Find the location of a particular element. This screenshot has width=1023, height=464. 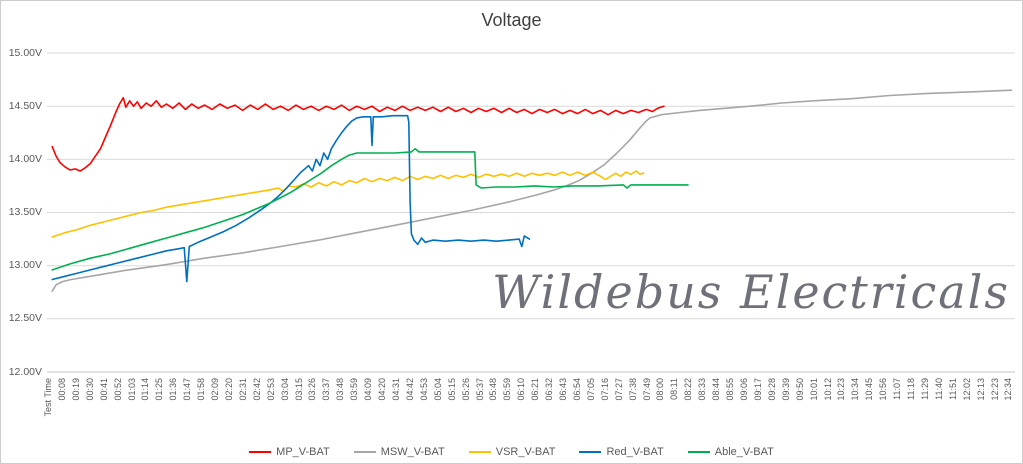

x-axis-tick-label: 01:25 is located at coordinates (159, 389).